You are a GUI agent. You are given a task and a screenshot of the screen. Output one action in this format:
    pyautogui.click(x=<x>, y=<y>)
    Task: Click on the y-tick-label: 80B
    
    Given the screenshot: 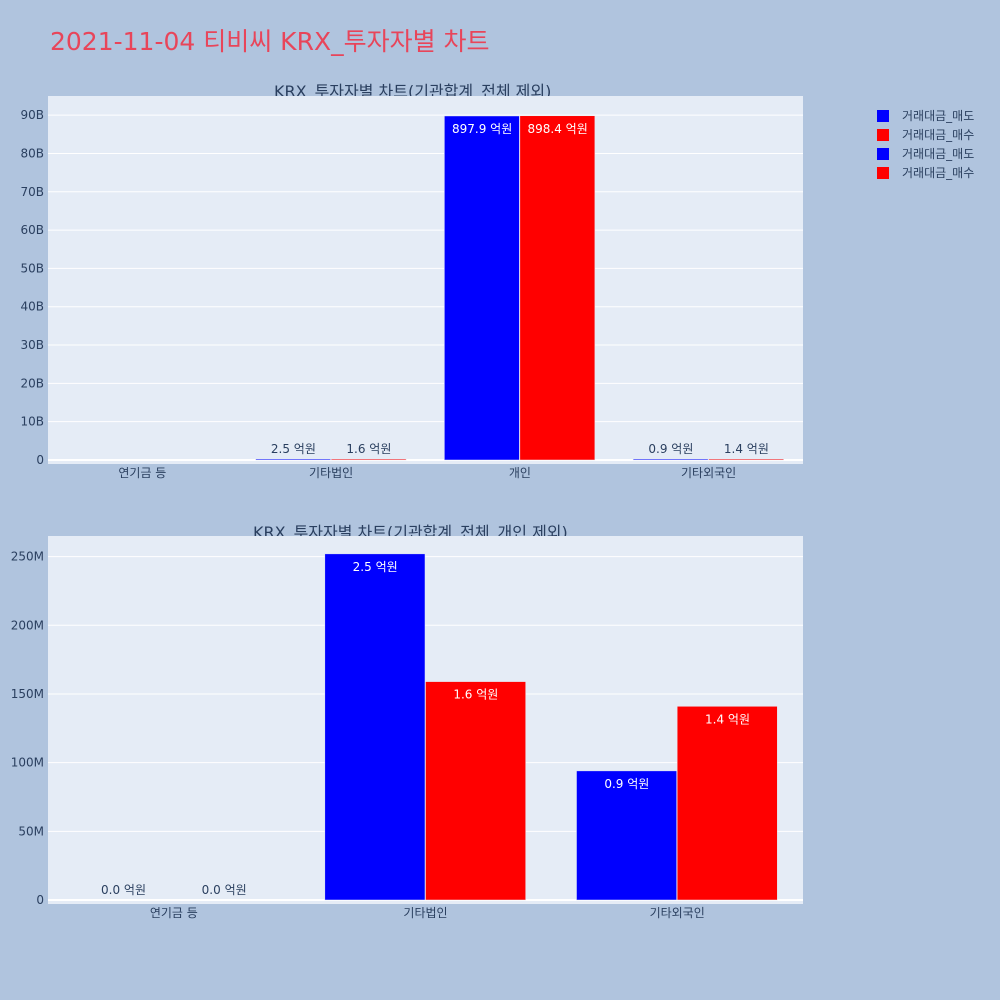 What is the action you would take?
    pyautogui.click(x=32, y=153)
    